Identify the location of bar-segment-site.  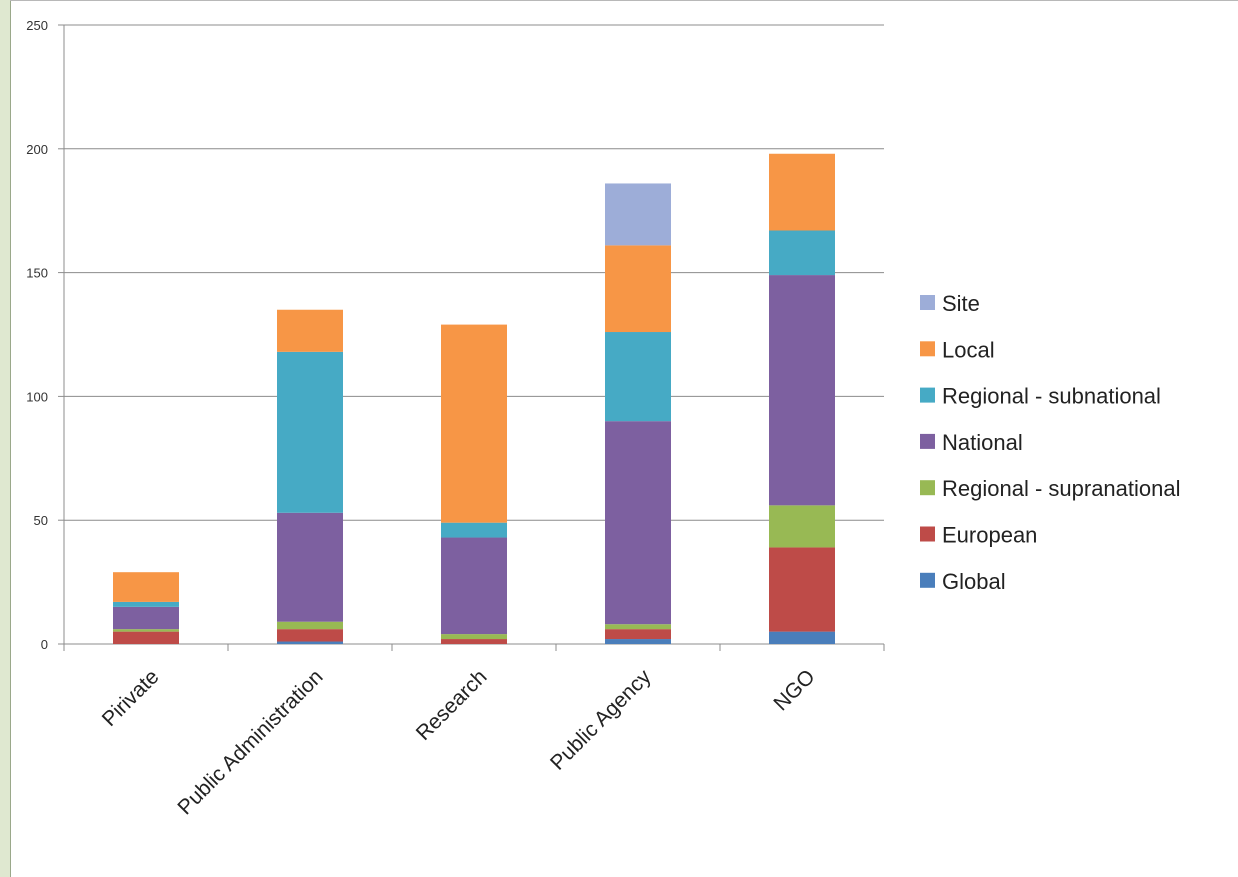
(638, 214).